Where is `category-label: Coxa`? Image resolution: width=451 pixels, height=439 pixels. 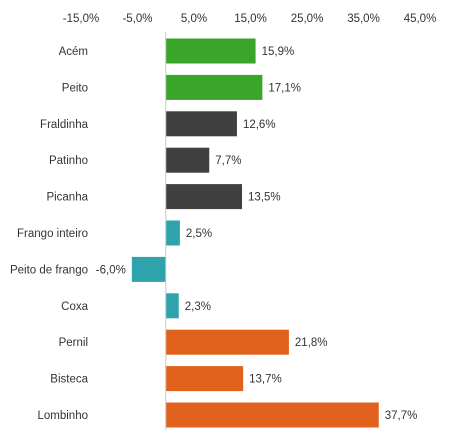
category-label: Coxa is located at coordinates (74, 307).